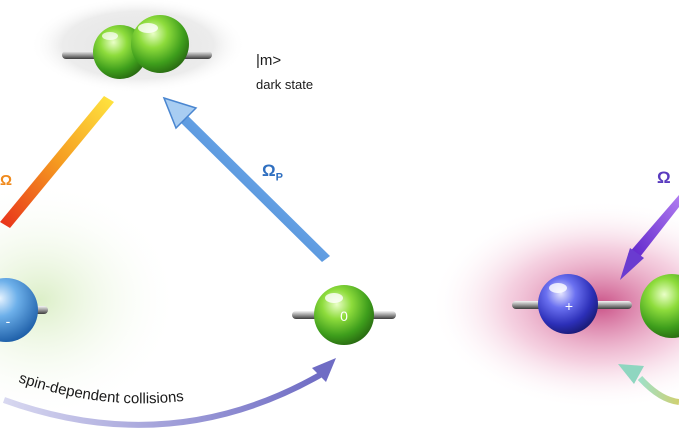  Describe the element at coordinates (137, 47) in the screenshot. I see `dark-state-atom-pair` at that location.